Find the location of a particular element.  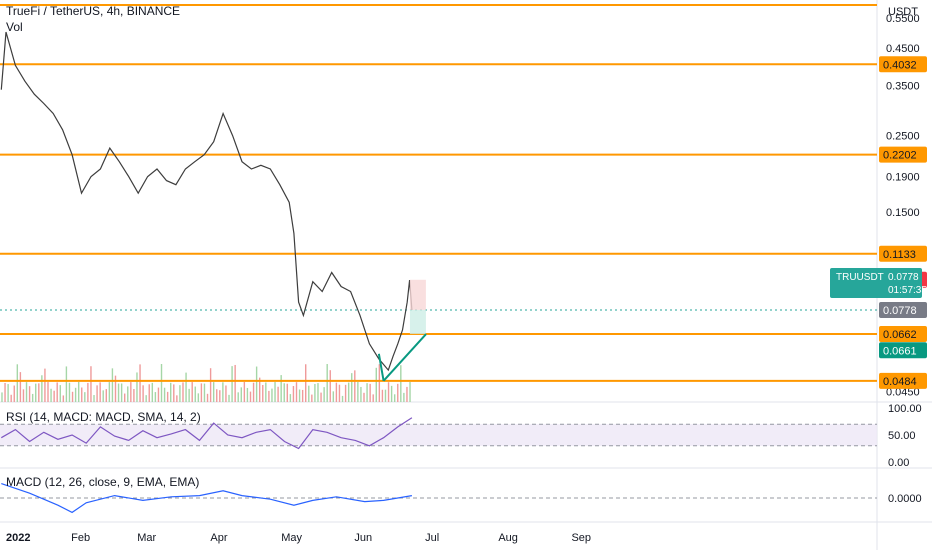

time-tick-label: Mar is located at coordinates (146, 538).